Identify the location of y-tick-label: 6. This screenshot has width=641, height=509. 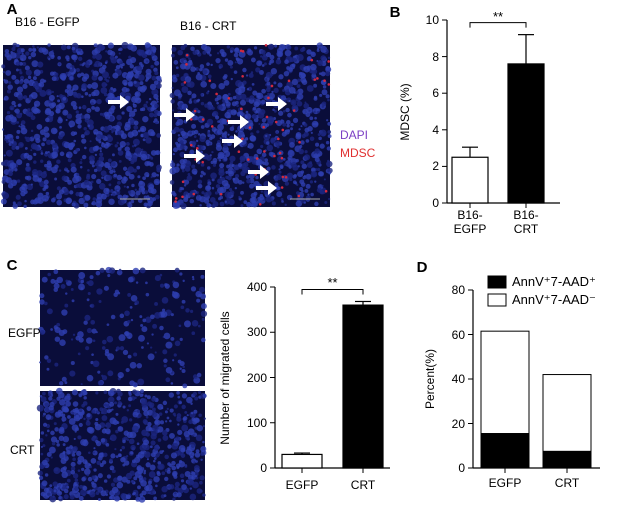
(435, 93).